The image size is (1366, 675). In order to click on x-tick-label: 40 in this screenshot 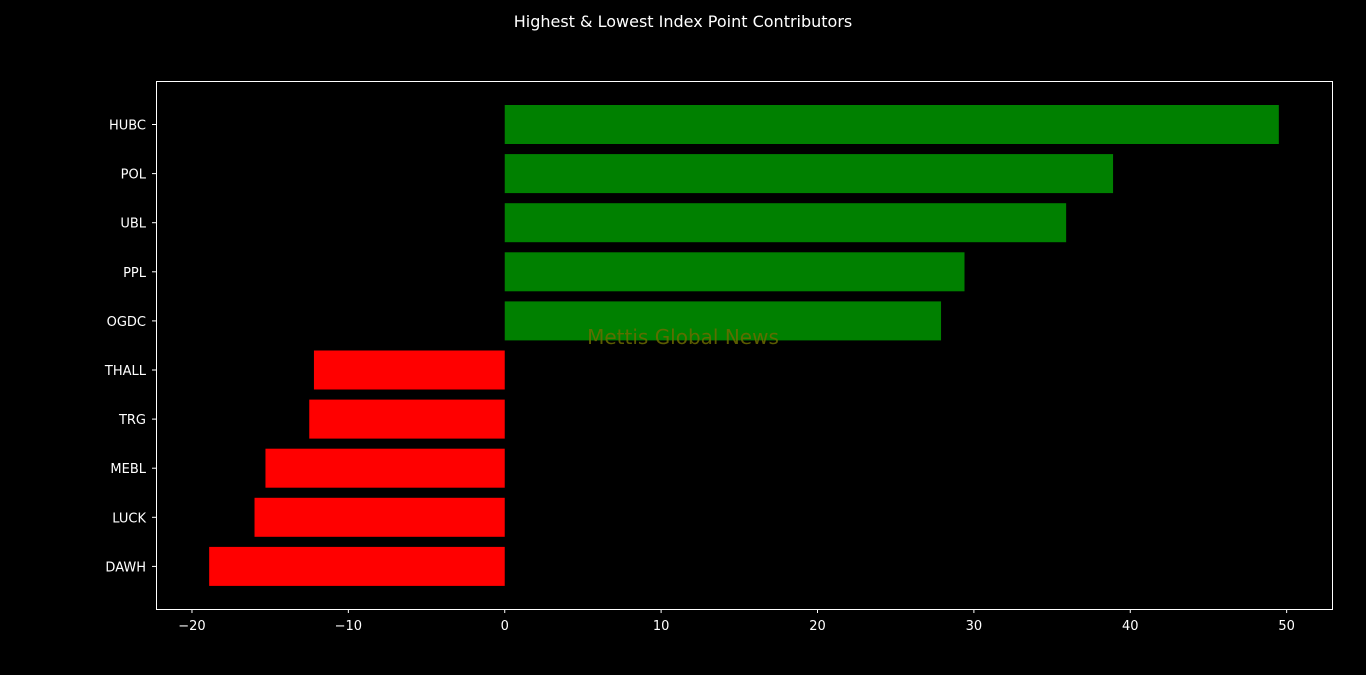, I will do `click(1130, 626)`.